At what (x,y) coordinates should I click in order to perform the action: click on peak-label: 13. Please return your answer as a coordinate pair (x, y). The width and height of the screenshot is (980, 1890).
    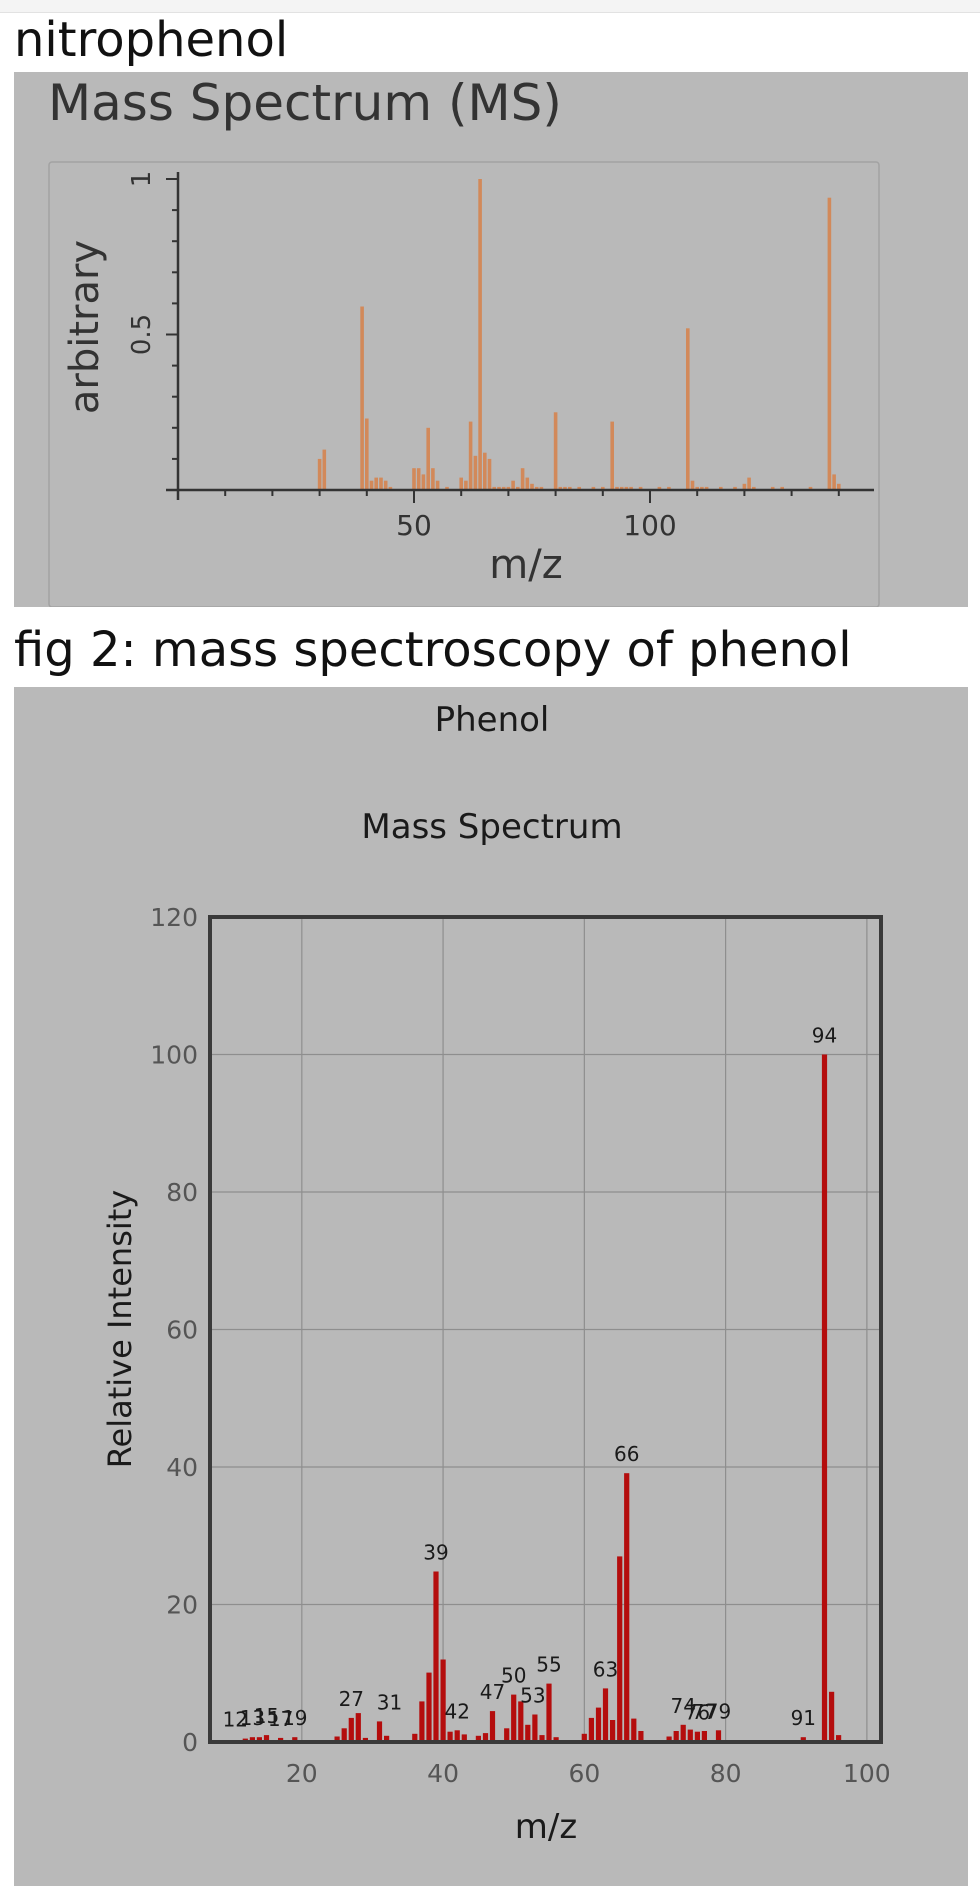
    Looking at the image, I should click on (252, 1718).